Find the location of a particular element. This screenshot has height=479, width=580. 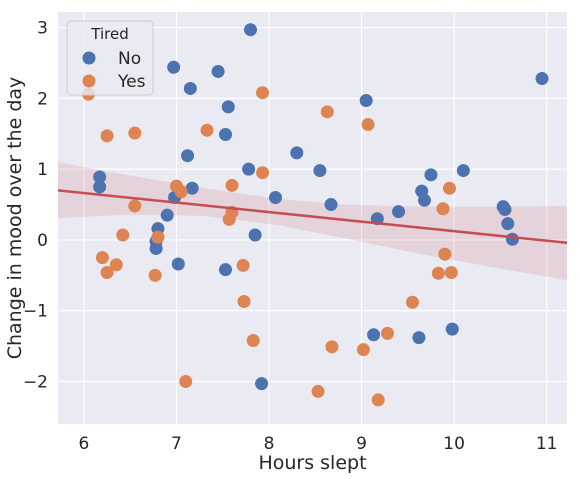

y-tick-label: −2 is located at coordinates (35, 383).